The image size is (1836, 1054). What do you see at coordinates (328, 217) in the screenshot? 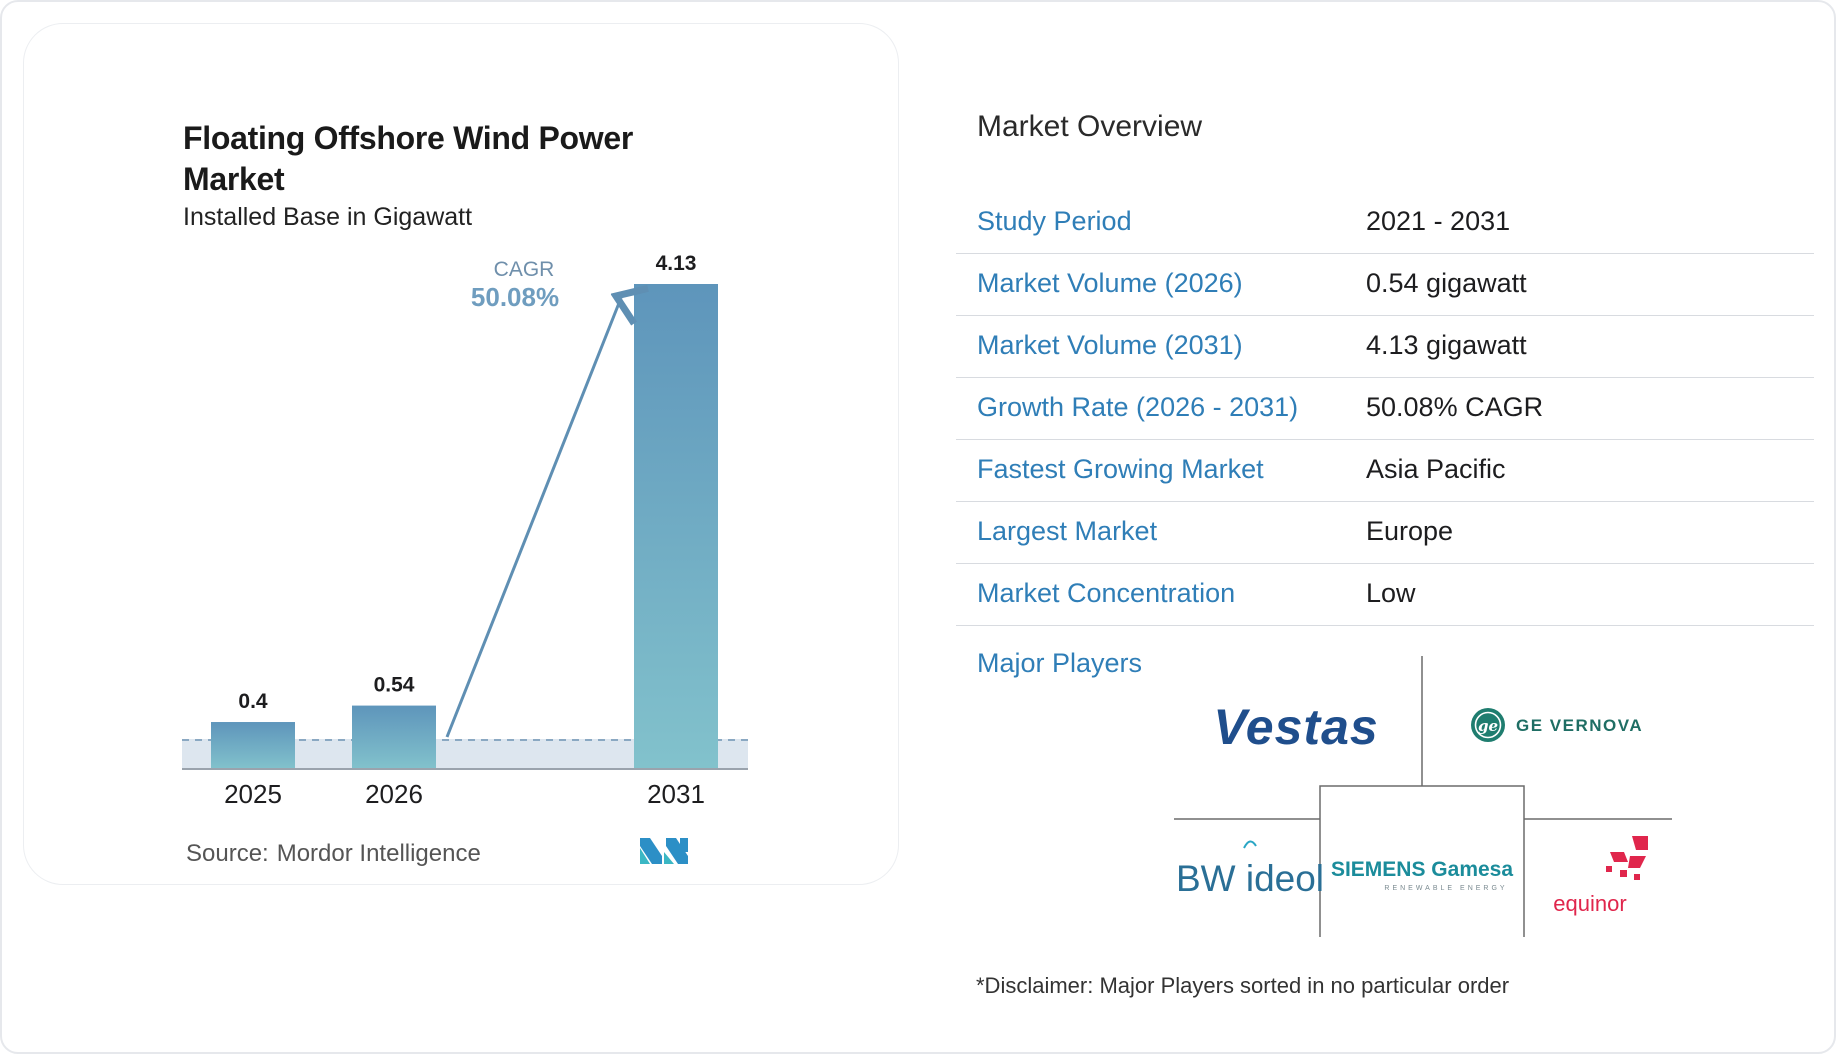
I see `chart-subtitle: Installed Base in Gigawatt` at bounding box center [328, 217].